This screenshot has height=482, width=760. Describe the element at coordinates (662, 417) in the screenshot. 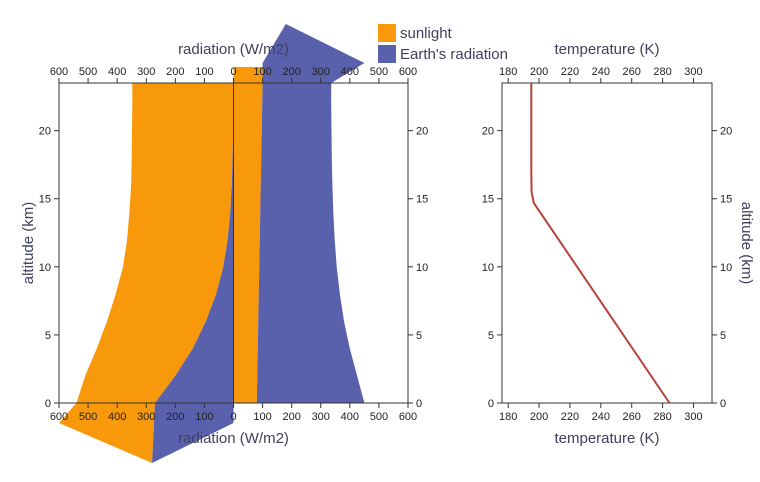

I see `x-tick-label-bottom: 280` at that location.